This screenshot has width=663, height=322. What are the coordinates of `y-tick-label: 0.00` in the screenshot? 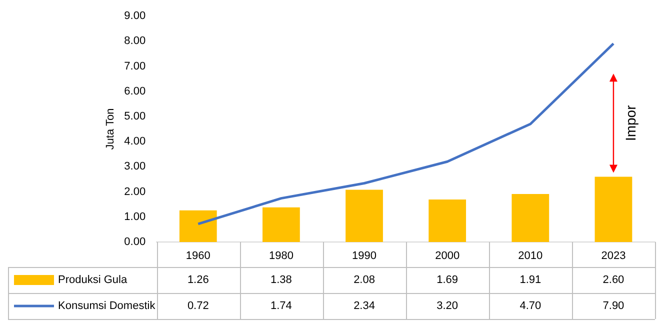 It's located at (135, 242).